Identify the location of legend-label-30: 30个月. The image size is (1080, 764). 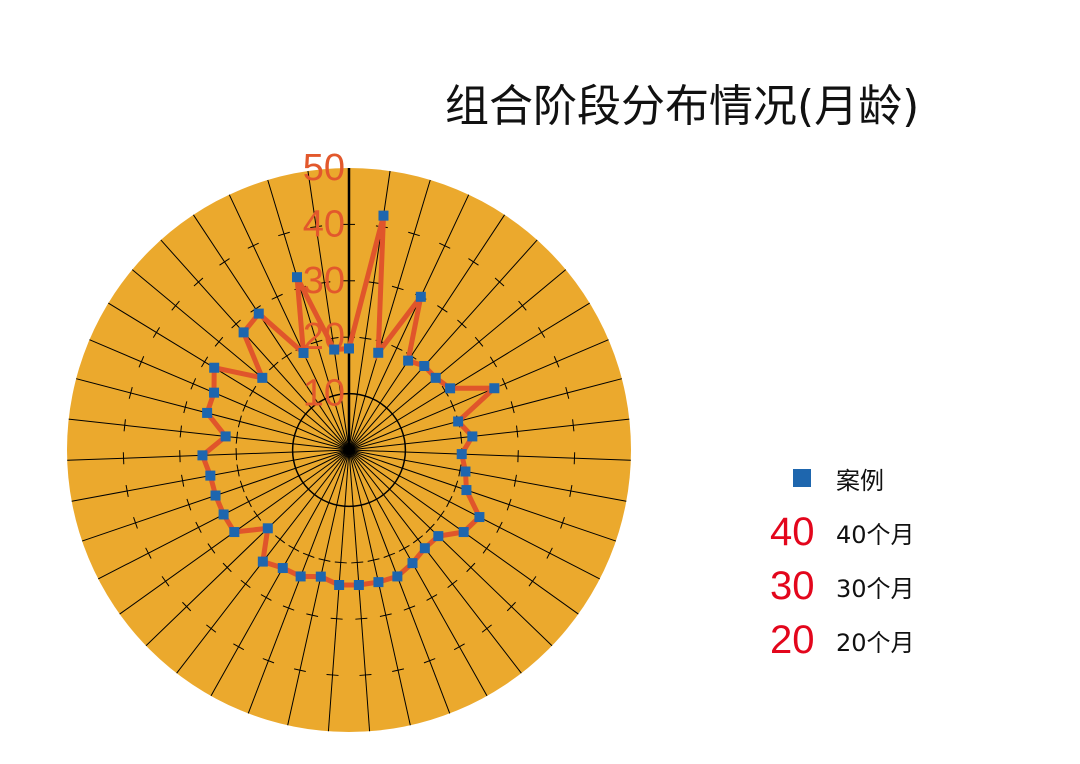
(875, 588).